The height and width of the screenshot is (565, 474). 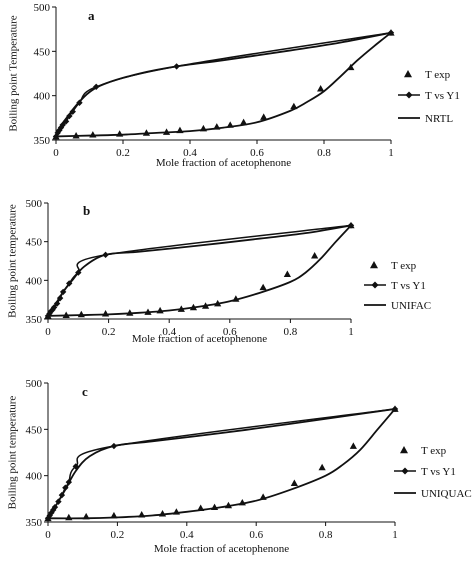 I want to click on legend-entry: UNIQUAC, so click(x=446, y=494).